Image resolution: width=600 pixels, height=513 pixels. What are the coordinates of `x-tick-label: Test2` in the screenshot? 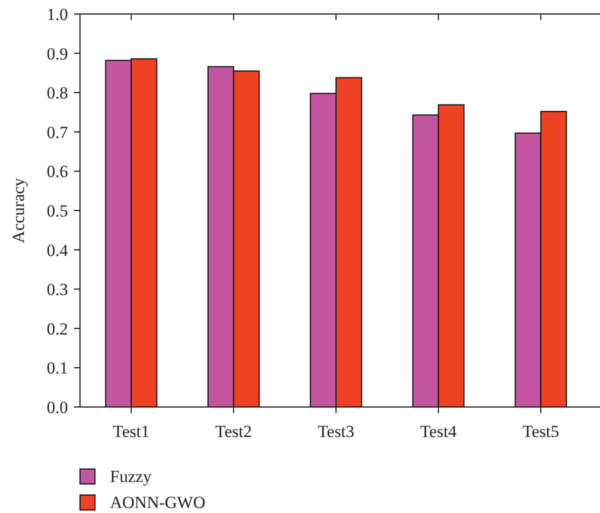 It's located at (233, 431).